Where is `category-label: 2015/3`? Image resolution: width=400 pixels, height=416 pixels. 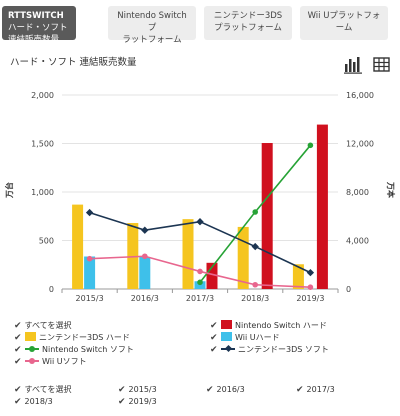 category-label: 2015/3 is located at coordinates (90, 298).